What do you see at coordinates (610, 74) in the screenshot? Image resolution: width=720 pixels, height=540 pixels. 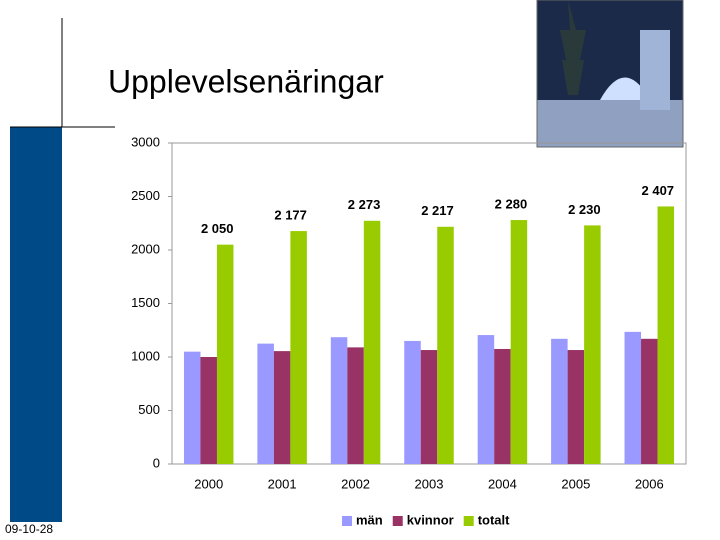 I see `photo` at bounding box center [610, 74].